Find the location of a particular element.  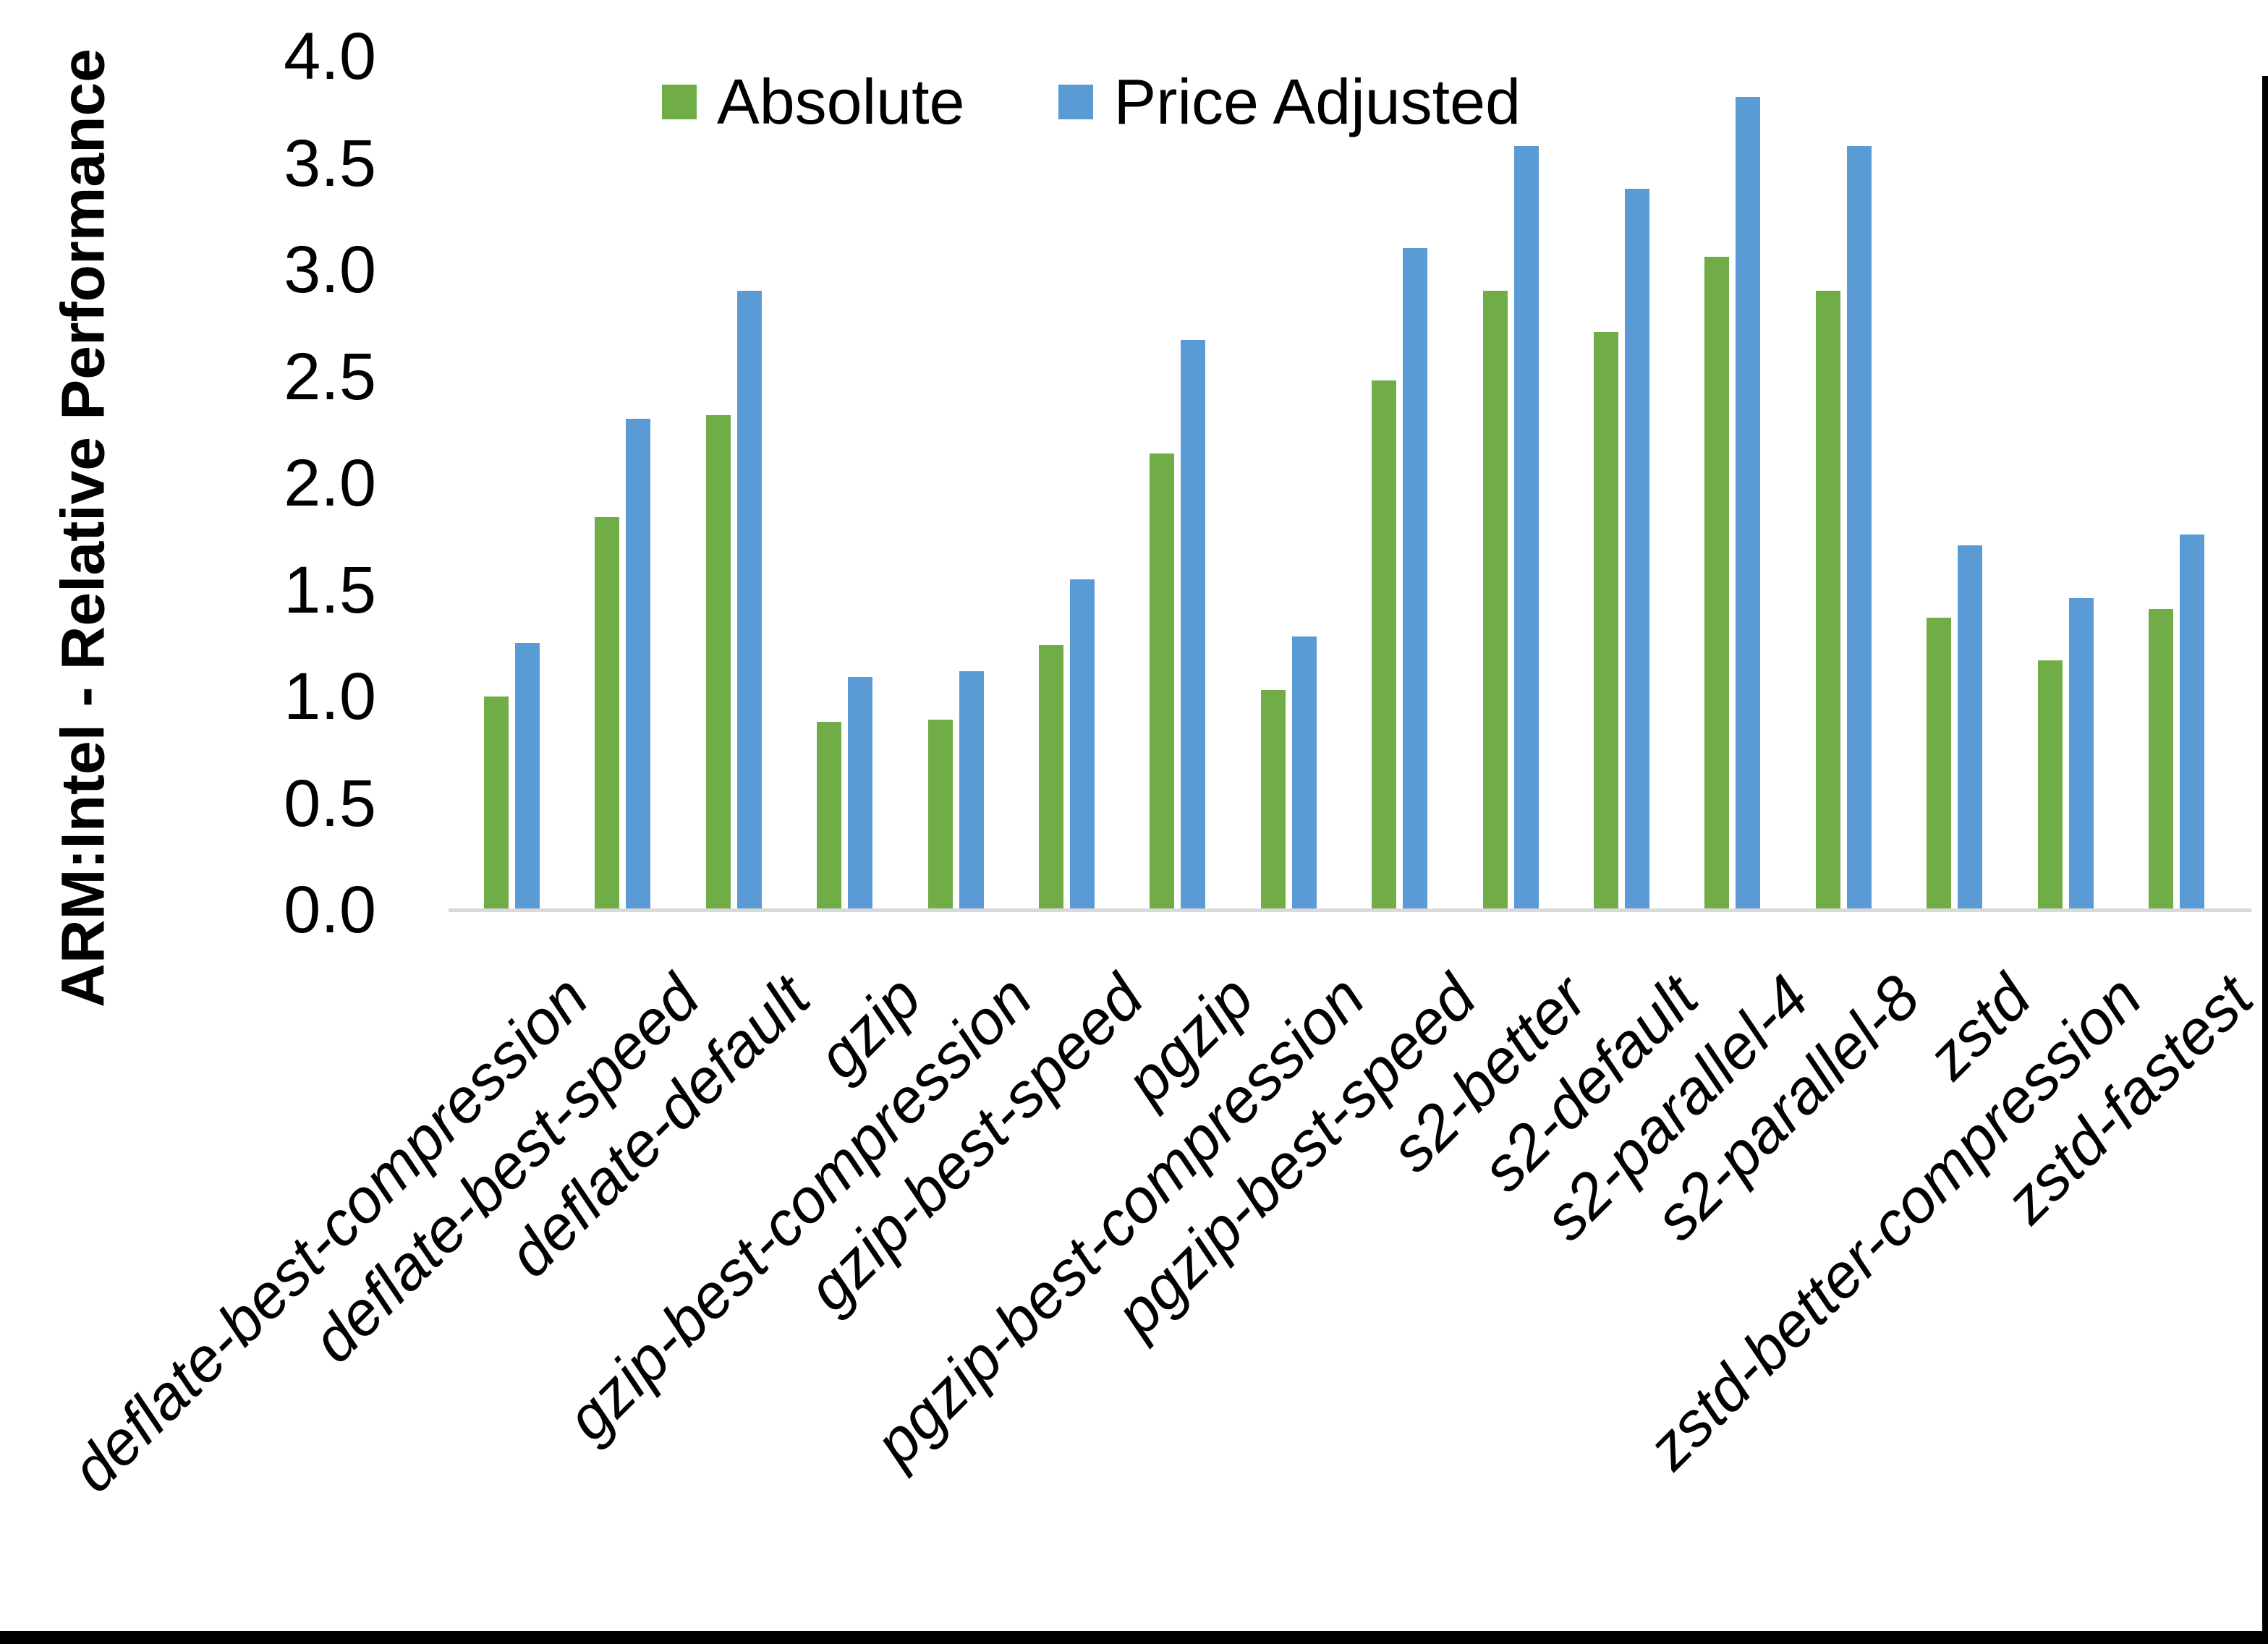

y-tick-label: 0.0 is located at coordinates (330, 910).